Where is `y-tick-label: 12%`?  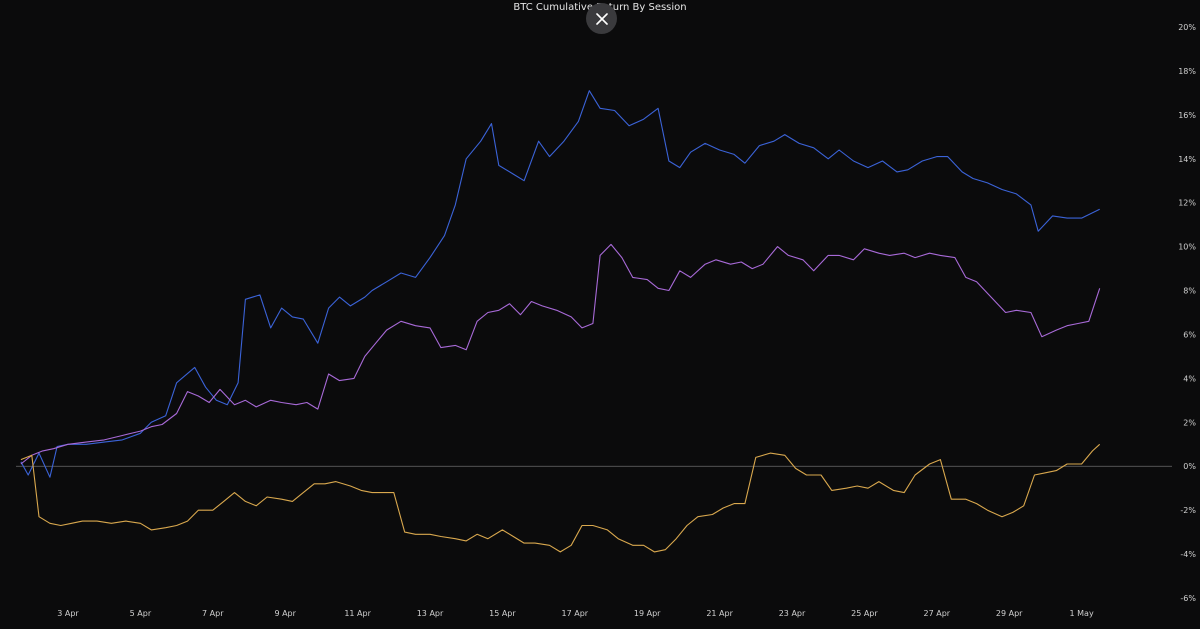 y-tick-label: 12% is located at coordinates (1187, 203).